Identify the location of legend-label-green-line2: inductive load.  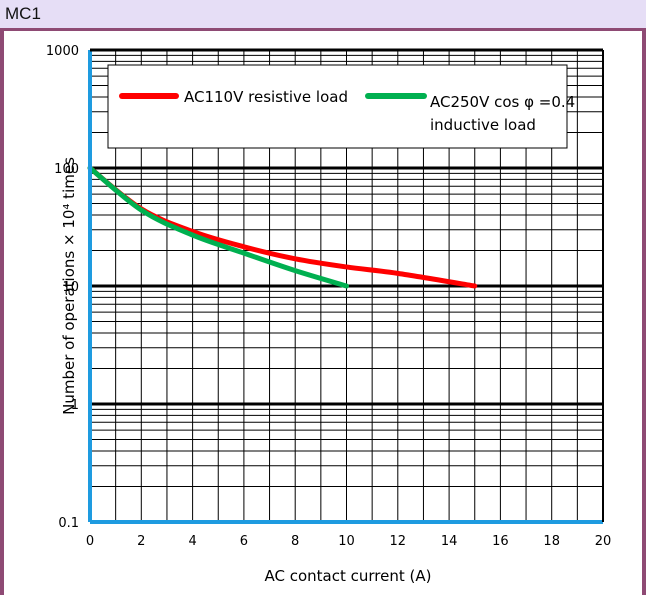
(483, 125).